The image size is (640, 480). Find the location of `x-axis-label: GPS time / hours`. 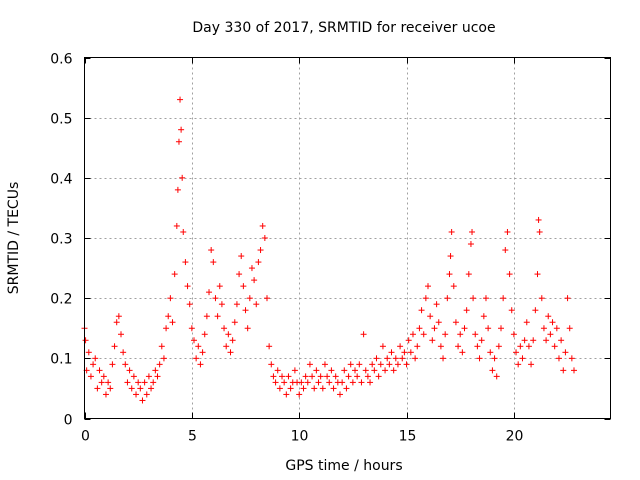

x-axis-label: GPS time / hours is located at coordinates (343, 466).